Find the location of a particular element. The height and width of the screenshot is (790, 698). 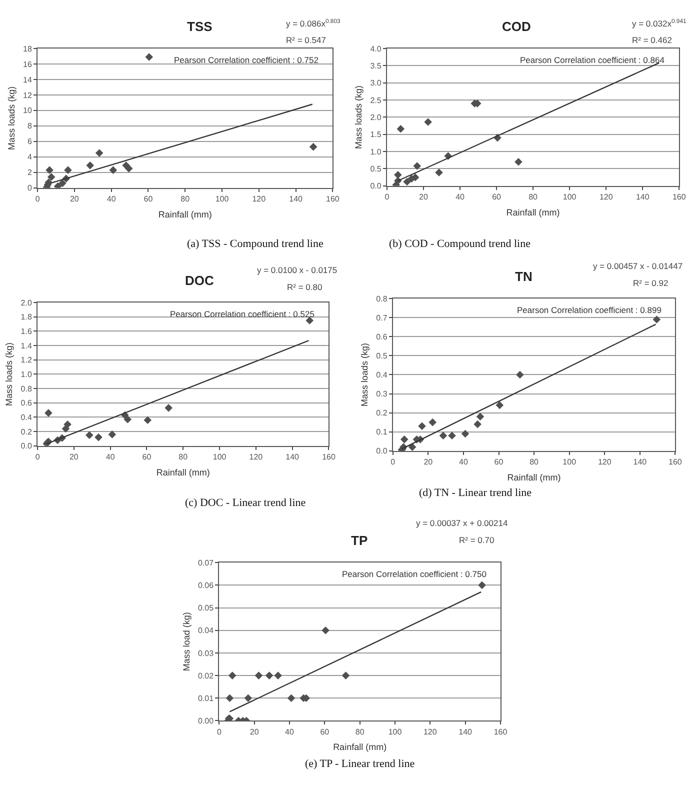

y-tick-label: 6 is located at coordinates (29, 141).